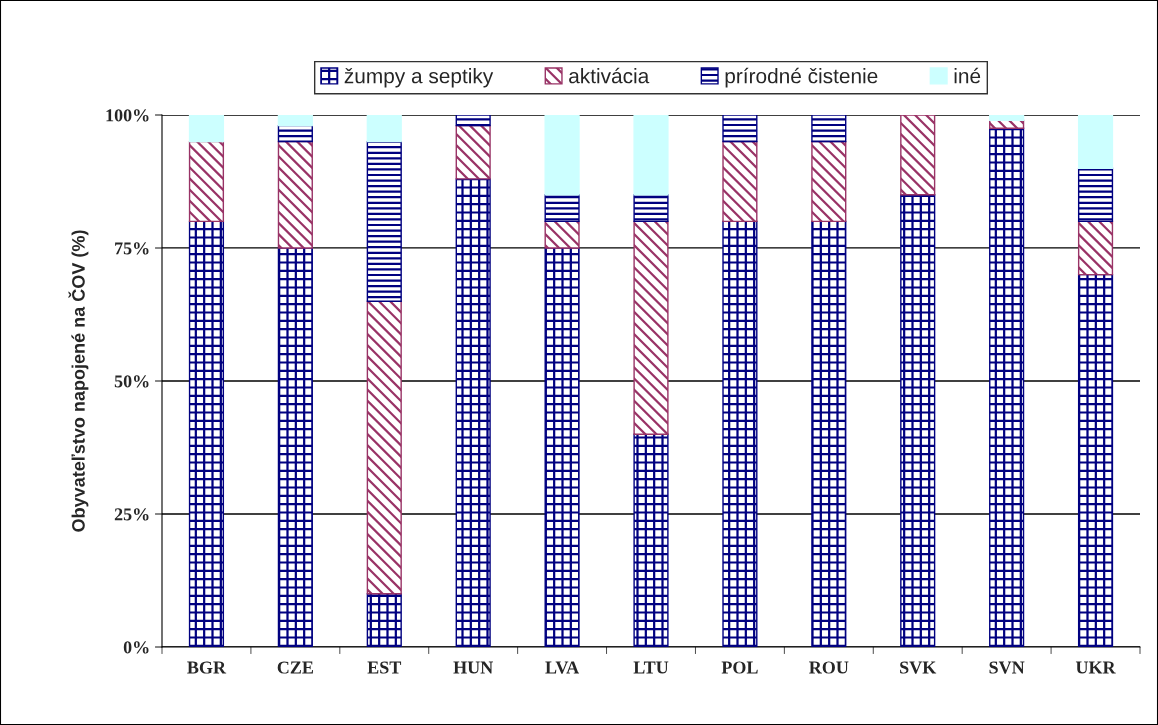  What do you see at coordinates (967, 75) in the screenshot?
I see `legend-label: iné` at bounding box center [967, 75].